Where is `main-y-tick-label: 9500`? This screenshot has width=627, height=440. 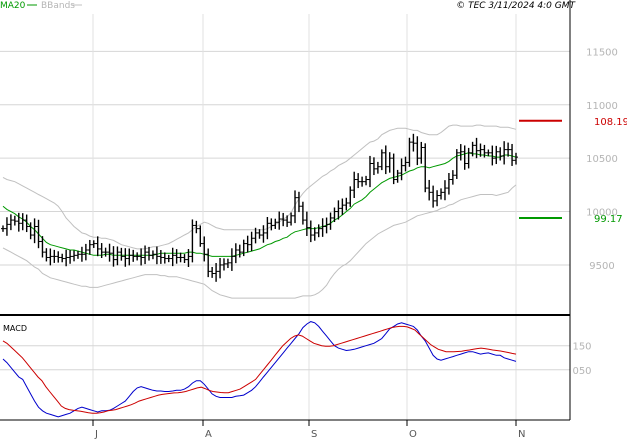
main-y-tick-label: 9500 is located at coordinates (601, 266).